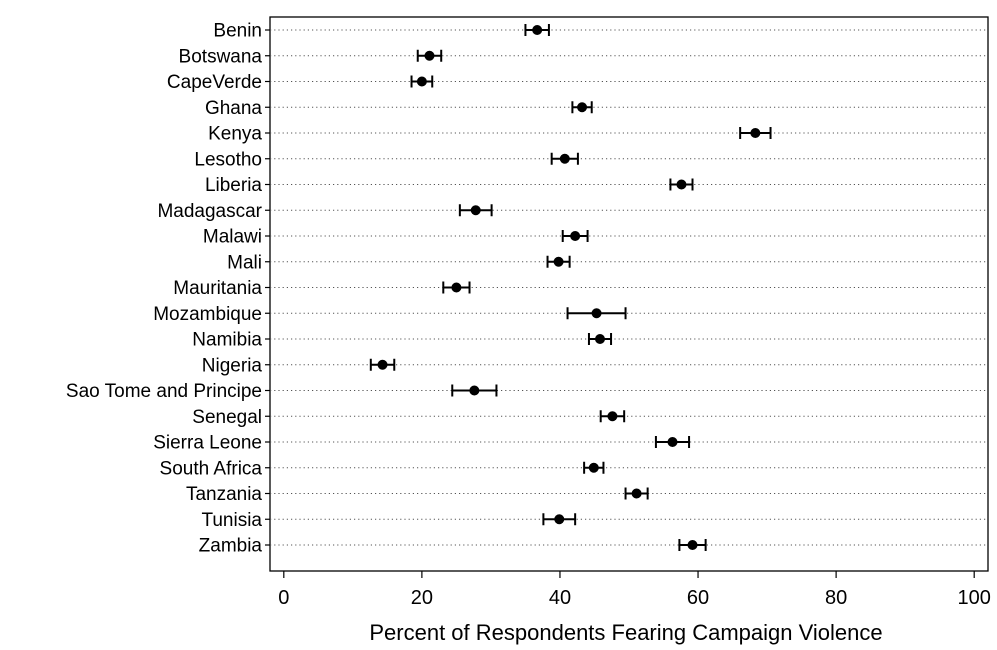 Image resolution: width=997 pixels, height=650 pixels. Describe the element at coordinates (214, 82) in the screenshot. I see `category-label: CapeVerde` at that location.